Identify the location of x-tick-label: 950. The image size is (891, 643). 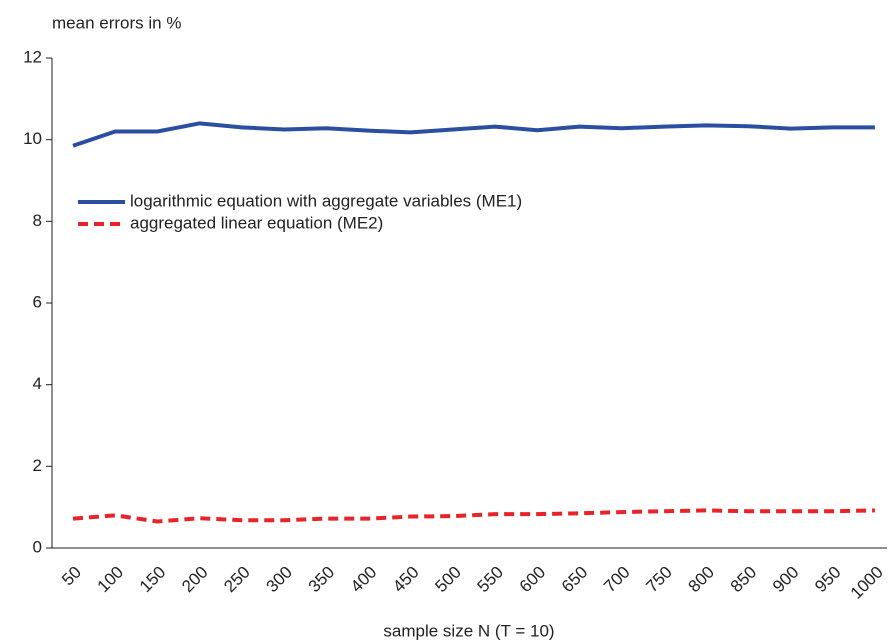
(827, 579).